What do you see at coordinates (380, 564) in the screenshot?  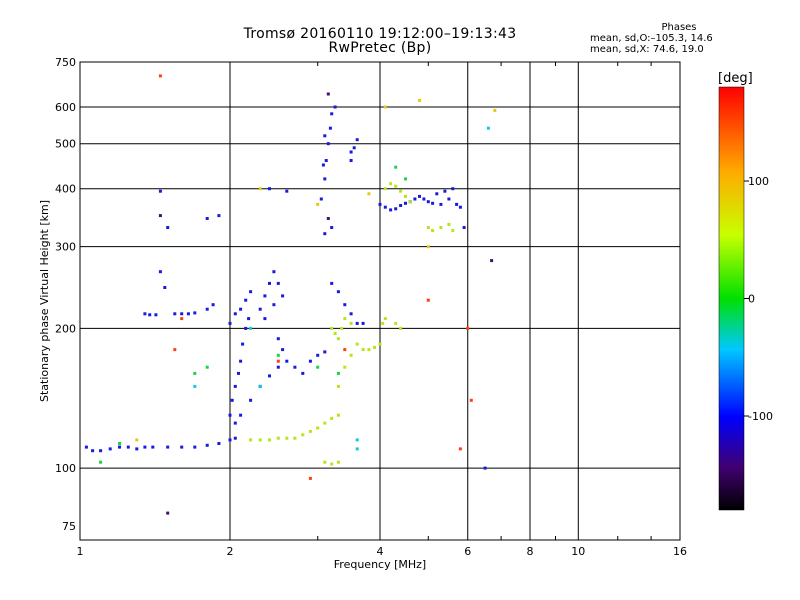 I see `x-axis-label: Frequency [MHz]` at bounding box center [380, 564].